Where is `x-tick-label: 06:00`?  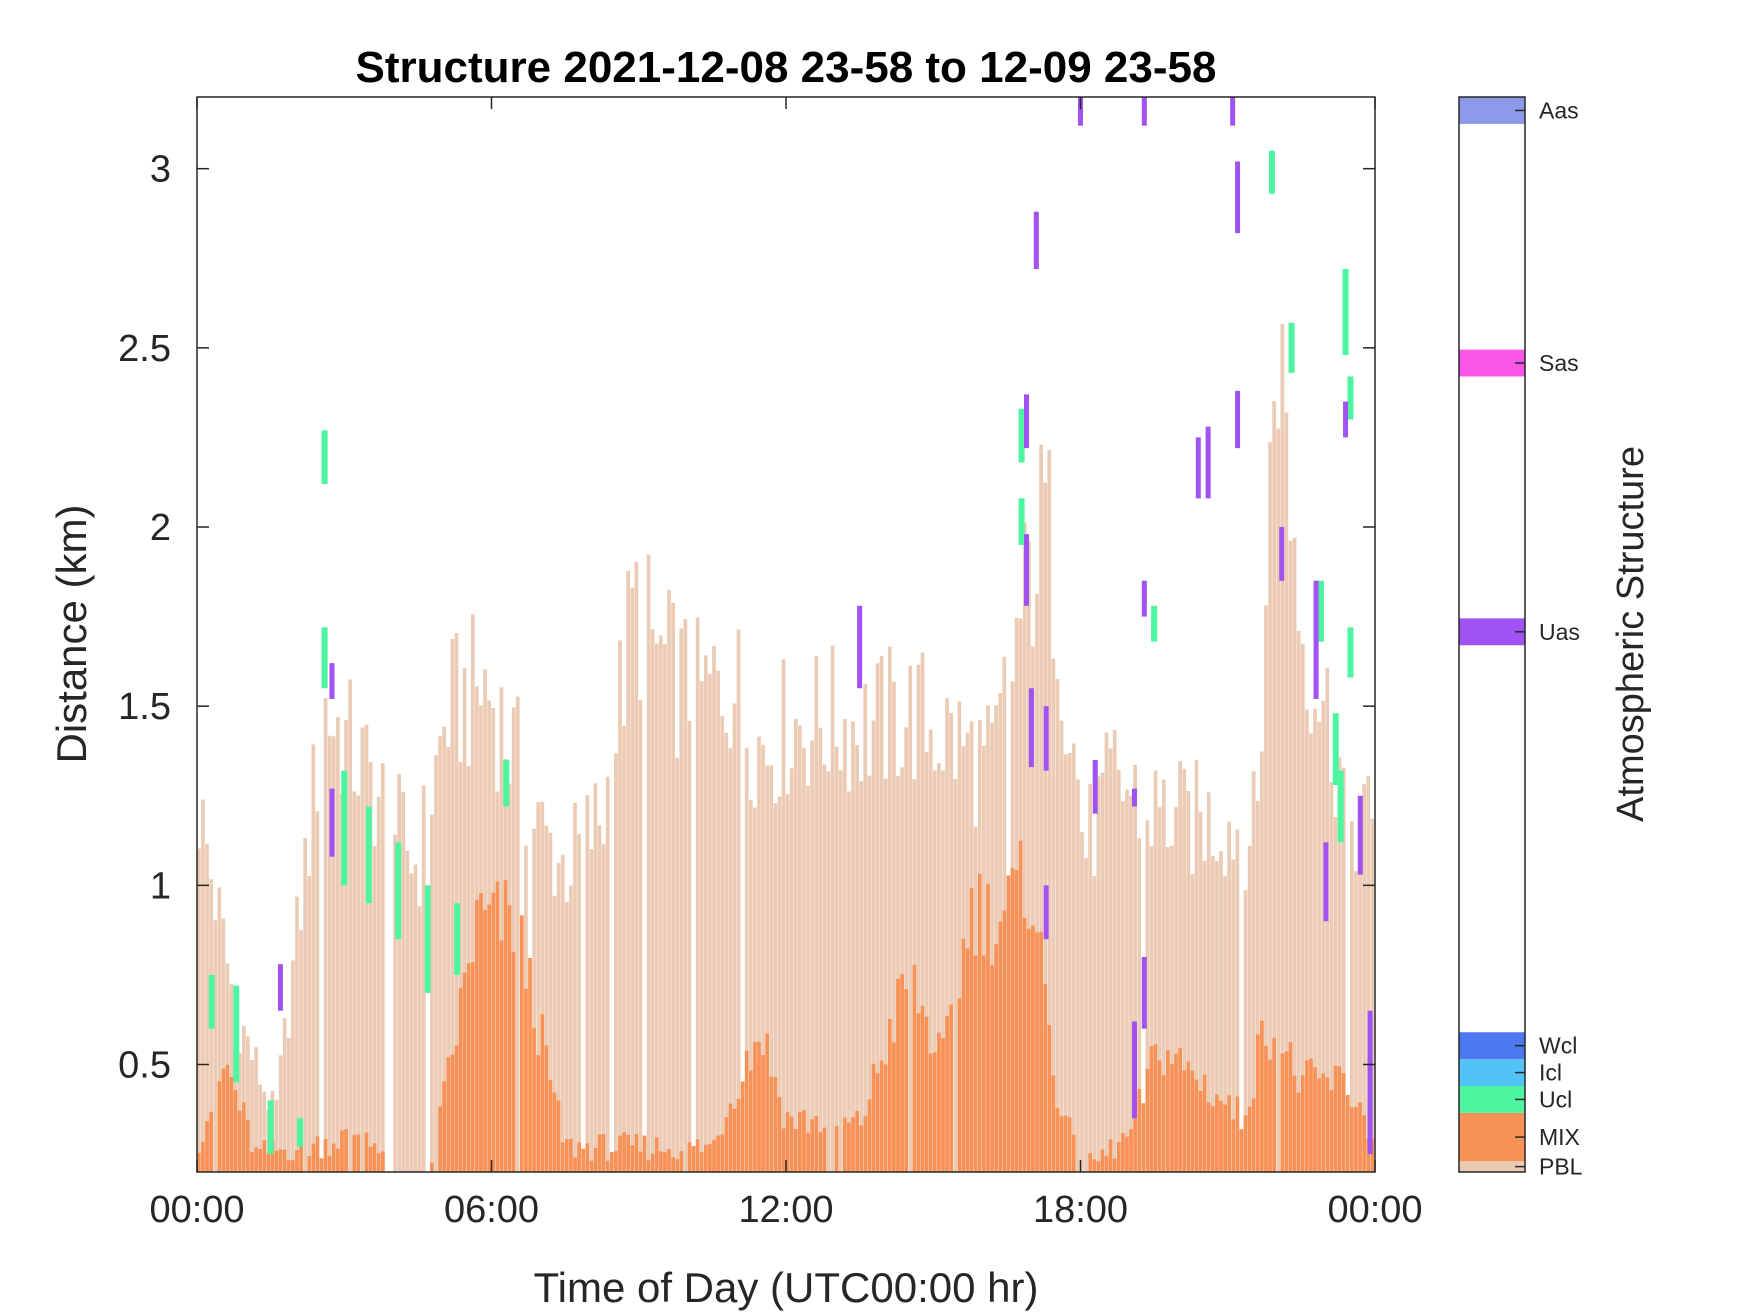 x-tick-label: 06:00 is located at coordinates (491, 1210).